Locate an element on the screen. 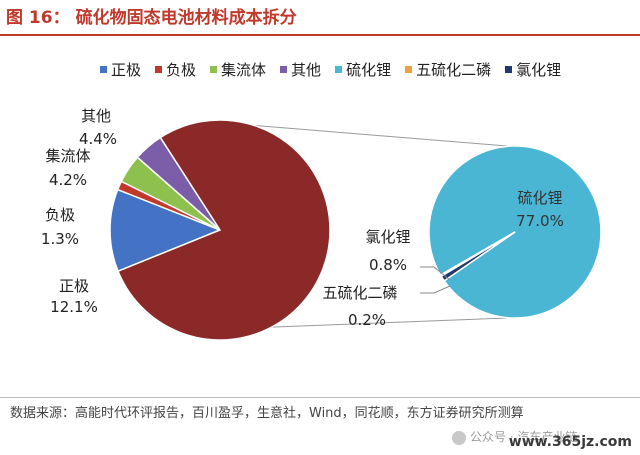 The width and height of the screenshot is (640, 455). slice-category-label: 其他 is located at coordinates (96, 116).